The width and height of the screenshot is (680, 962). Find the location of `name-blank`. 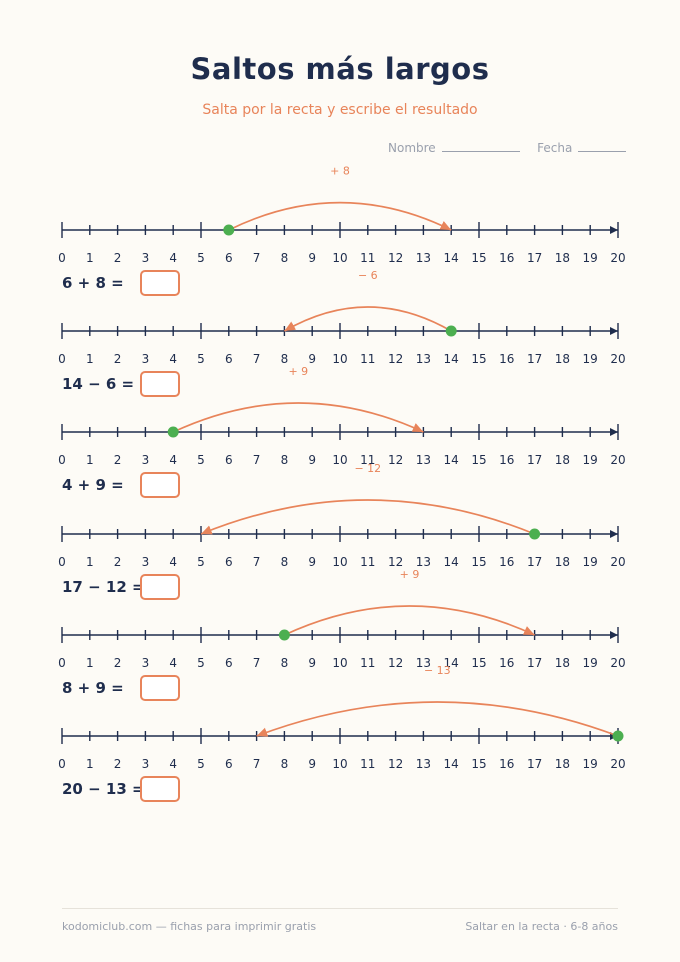

name-blank is located at coordinates (480, 145).